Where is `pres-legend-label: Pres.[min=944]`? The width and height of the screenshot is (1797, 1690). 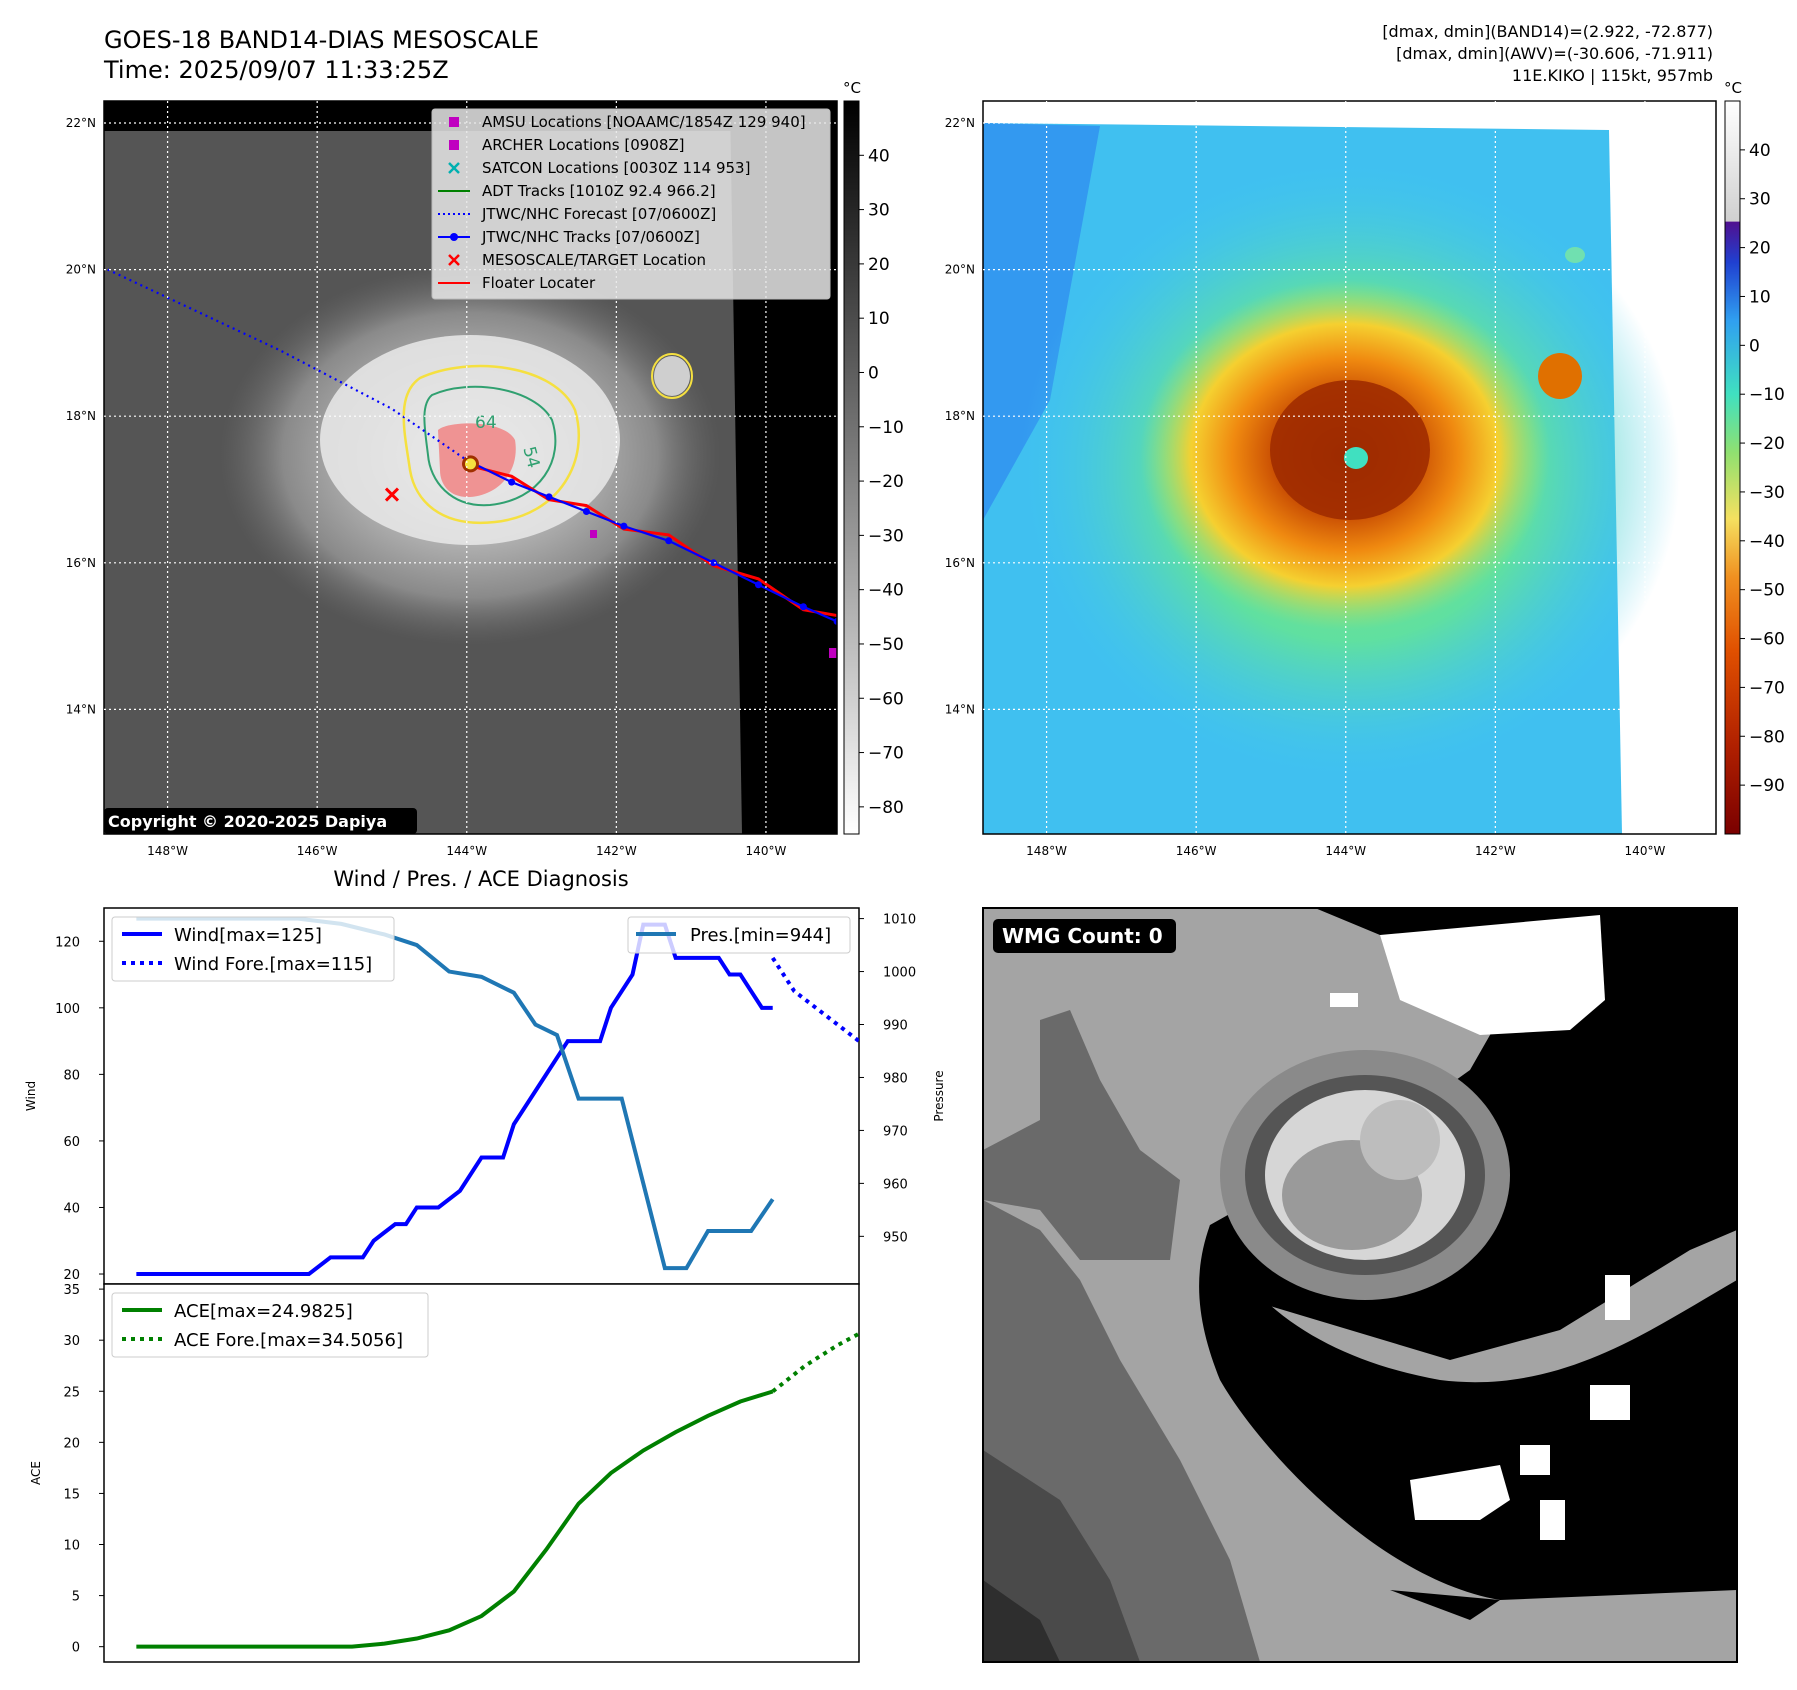
pres-legend-label: Pres.[min=944] is located at coordinates (760, 935).